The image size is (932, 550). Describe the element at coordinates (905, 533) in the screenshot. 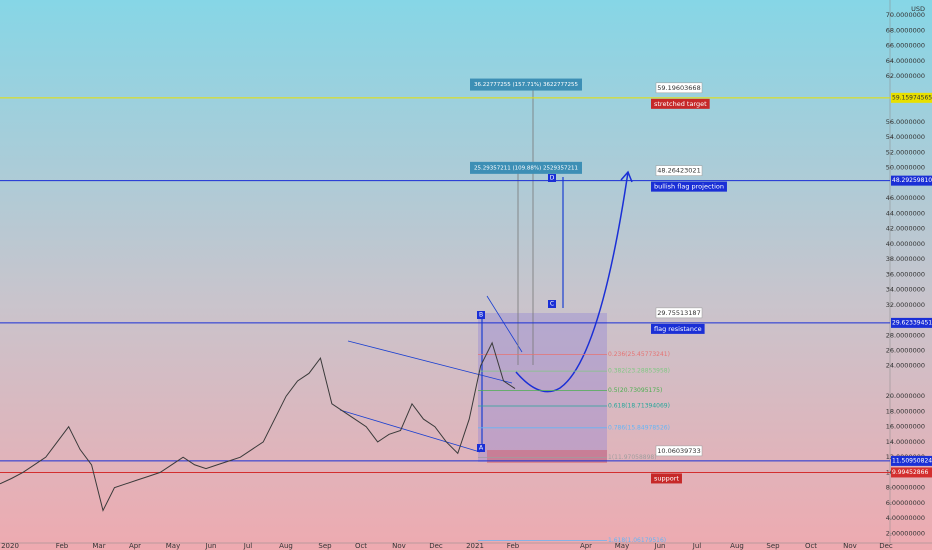

I see `y-tick-label: 2.00000000` at that location.